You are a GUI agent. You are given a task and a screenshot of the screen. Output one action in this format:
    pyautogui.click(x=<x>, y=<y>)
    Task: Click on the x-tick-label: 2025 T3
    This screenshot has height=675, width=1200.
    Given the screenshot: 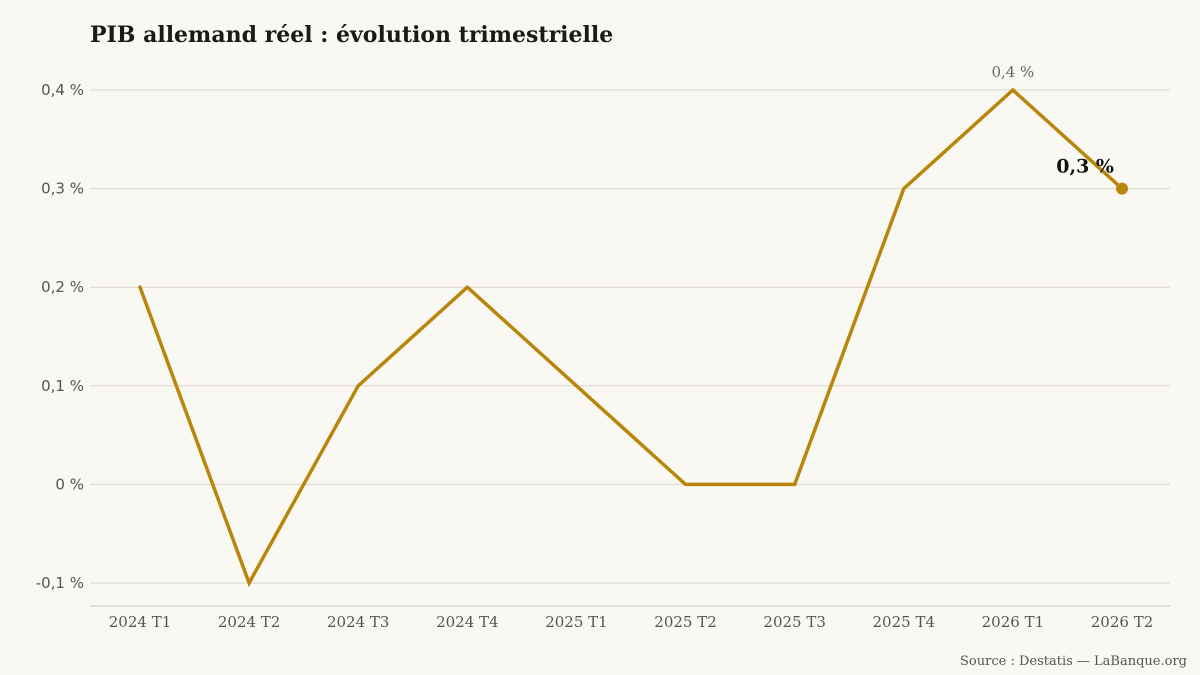 What is the action you would take?
    pyautogui.click(x=794, y=622)
    